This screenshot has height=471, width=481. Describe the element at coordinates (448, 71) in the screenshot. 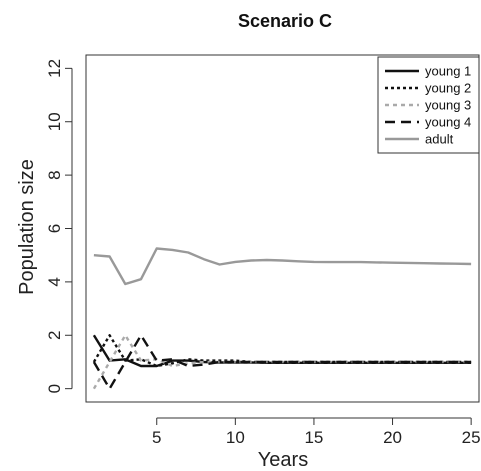

I see `legend-label-young-1: young 1` at that location.